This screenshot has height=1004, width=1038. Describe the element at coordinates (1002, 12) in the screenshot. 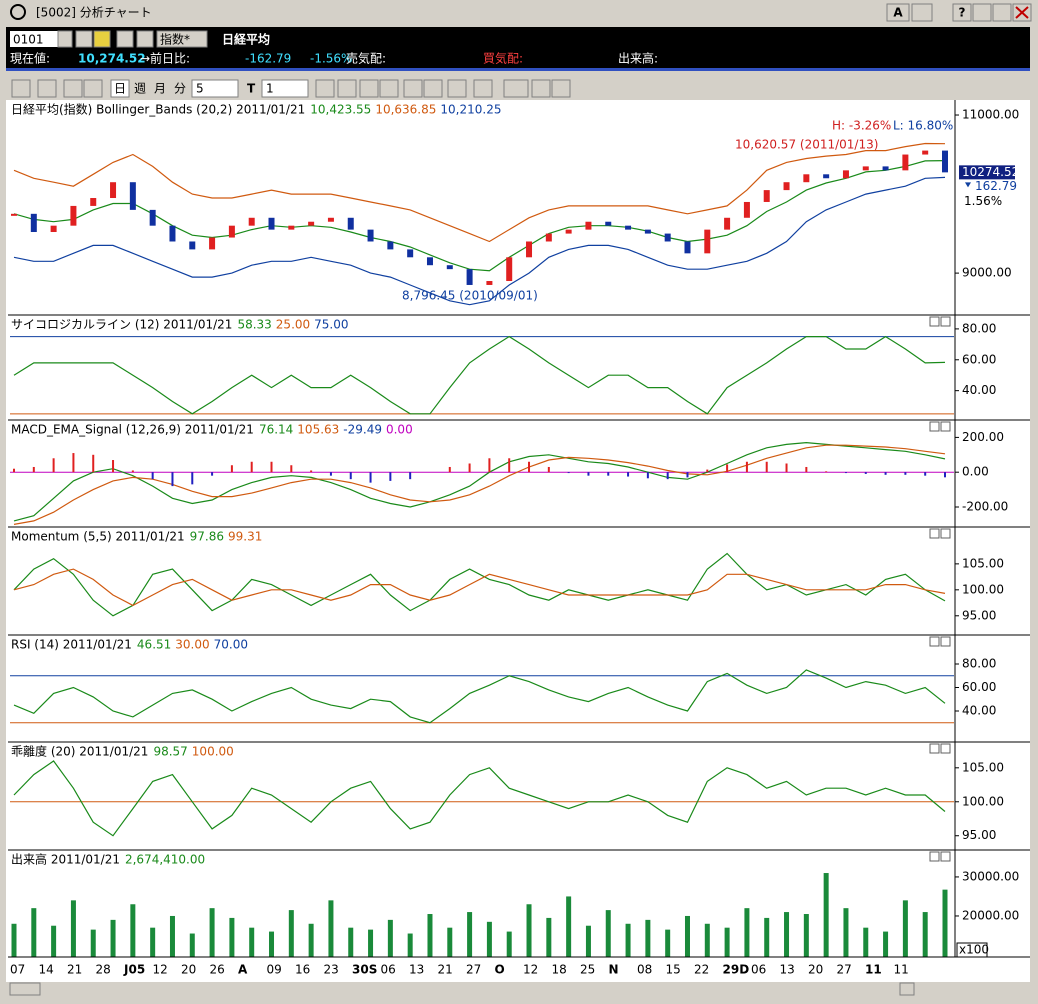

I see `maximize-button` at that location.